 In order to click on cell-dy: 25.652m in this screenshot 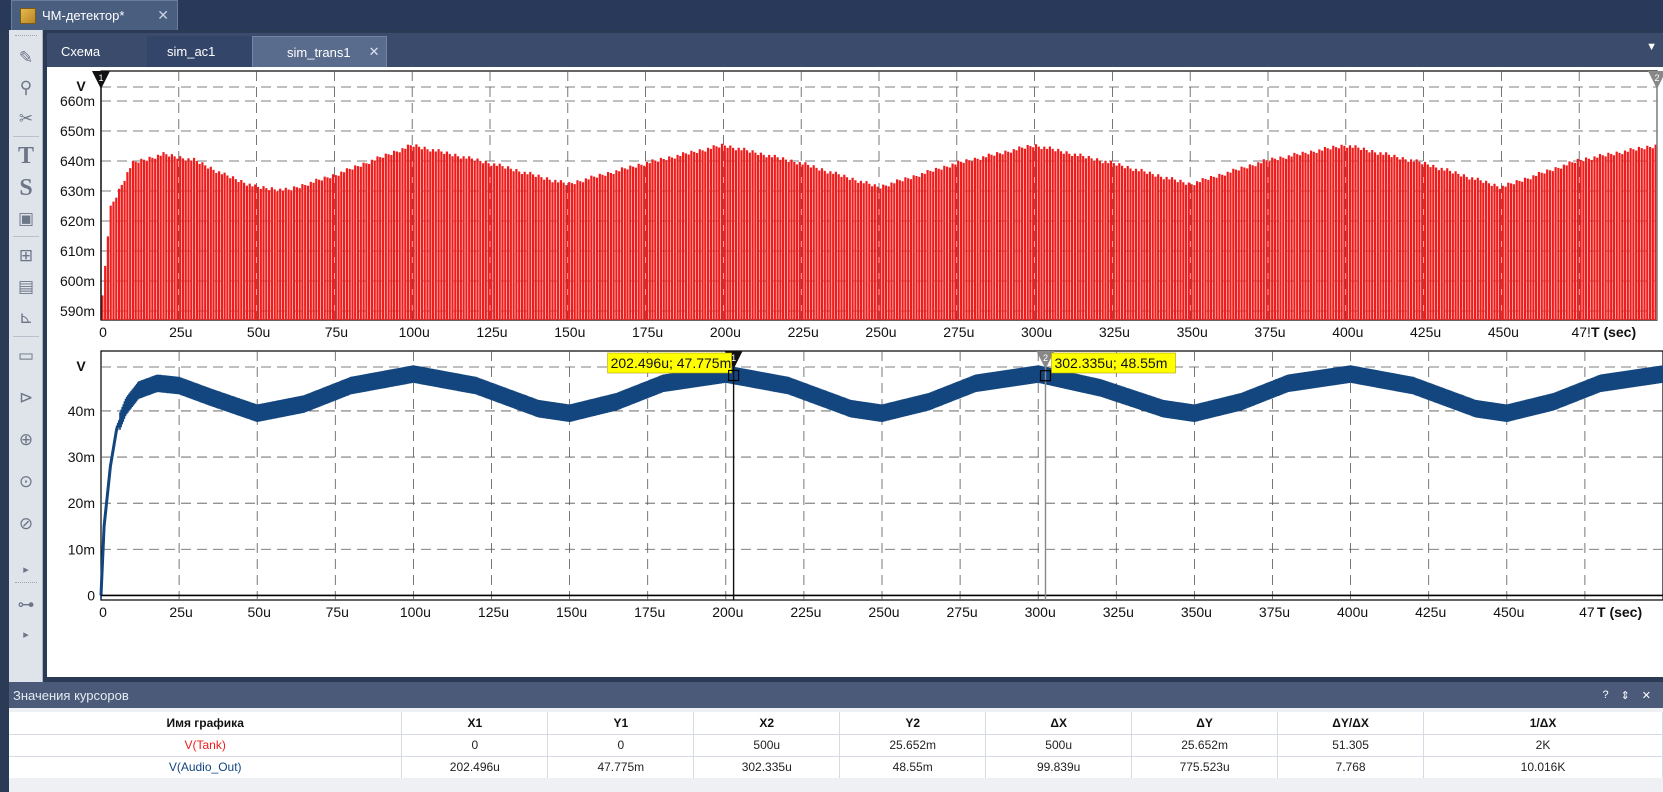, I will do `click(1205, 744)`.